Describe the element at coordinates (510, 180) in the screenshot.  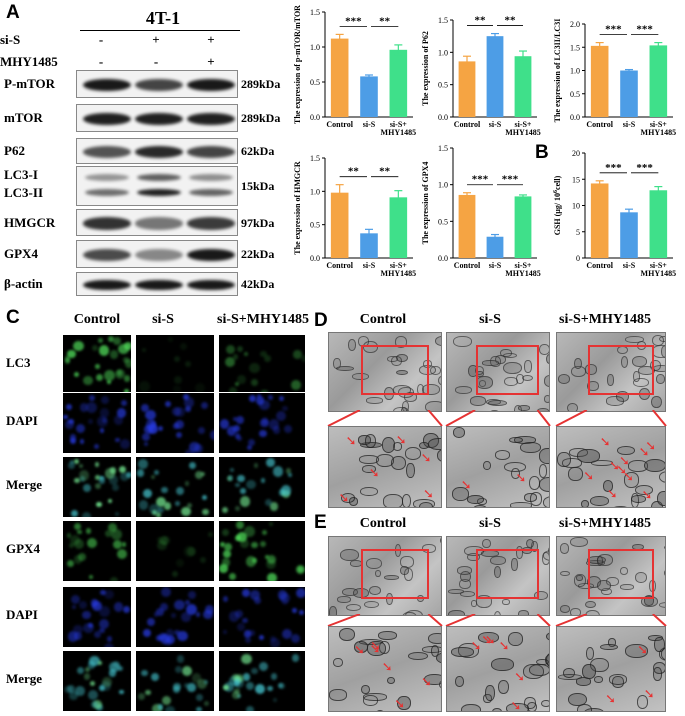
I see `significance-label: ***` at that location.